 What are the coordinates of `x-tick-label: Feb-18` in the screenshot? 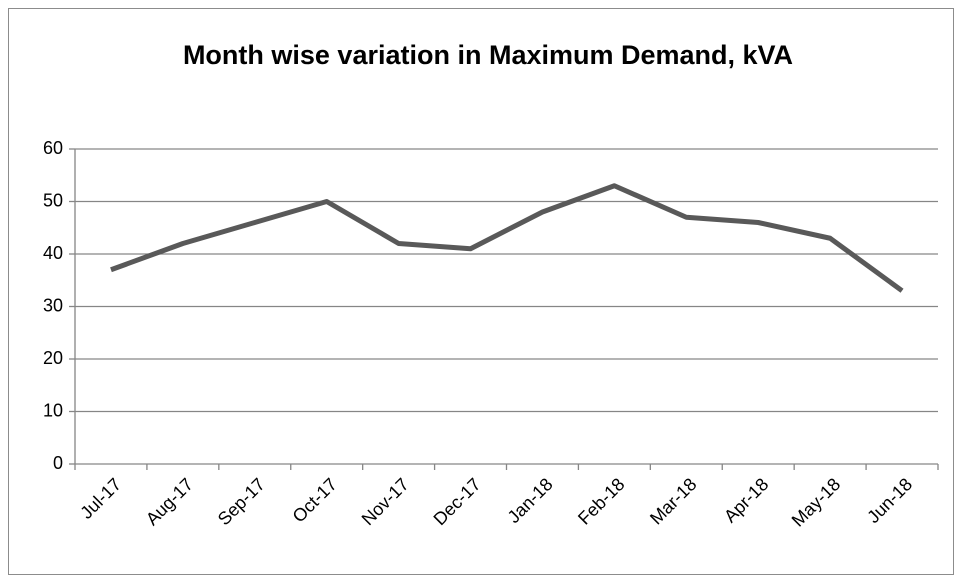 It's located at (601, 501).